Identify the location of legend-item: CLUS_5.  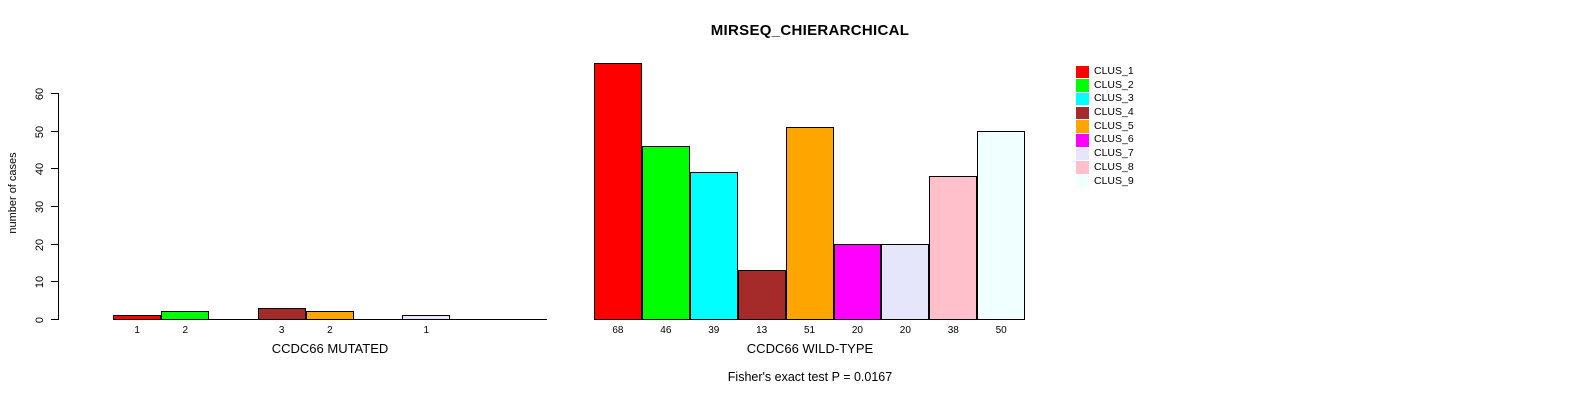
(1105, 127).